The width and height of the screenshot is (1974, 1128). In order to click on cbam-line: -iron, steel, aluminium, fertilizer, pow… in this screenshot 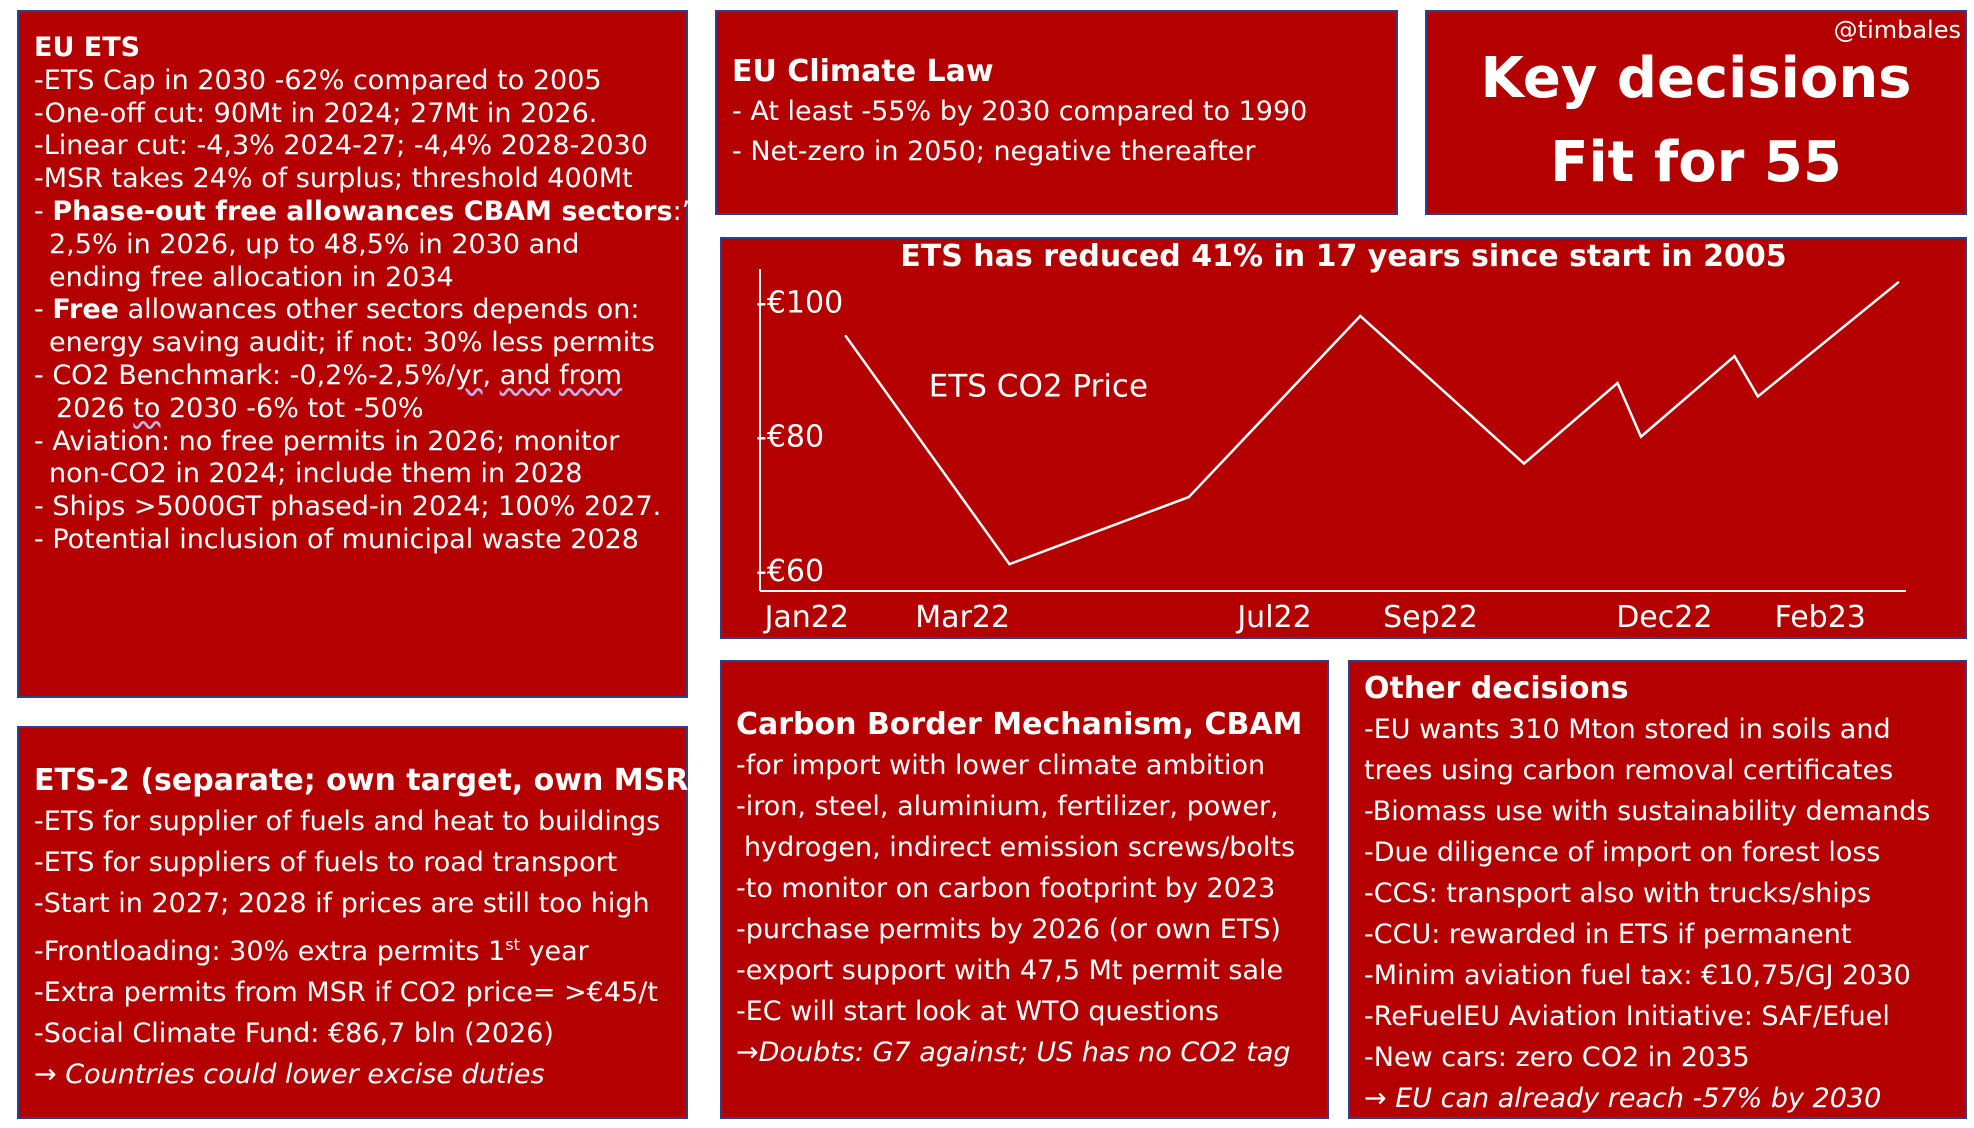, I will do `click(1007, 806)`.